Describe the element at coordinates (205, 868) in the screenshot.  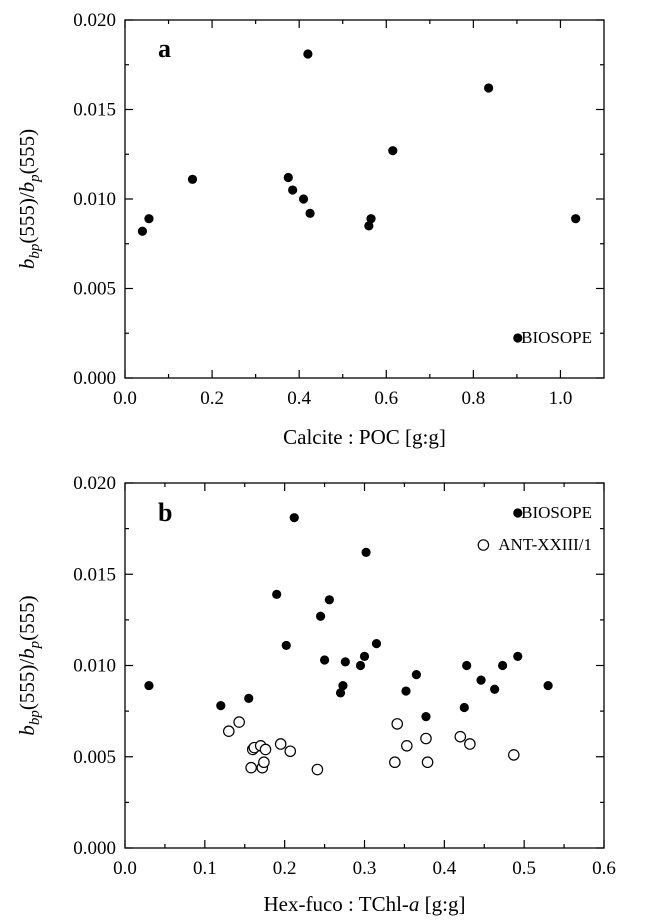
I see `x-tick-label: 0.1` at that location.